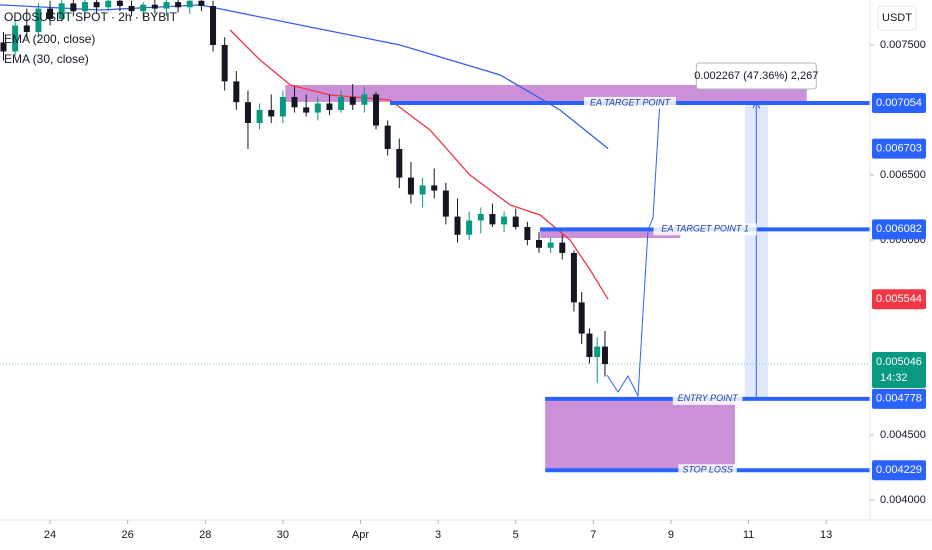  What do you see at coordinates (899, 362) in the screenshot?
I see `last-price-label: 0.005046` at bounding box center [899, 362].